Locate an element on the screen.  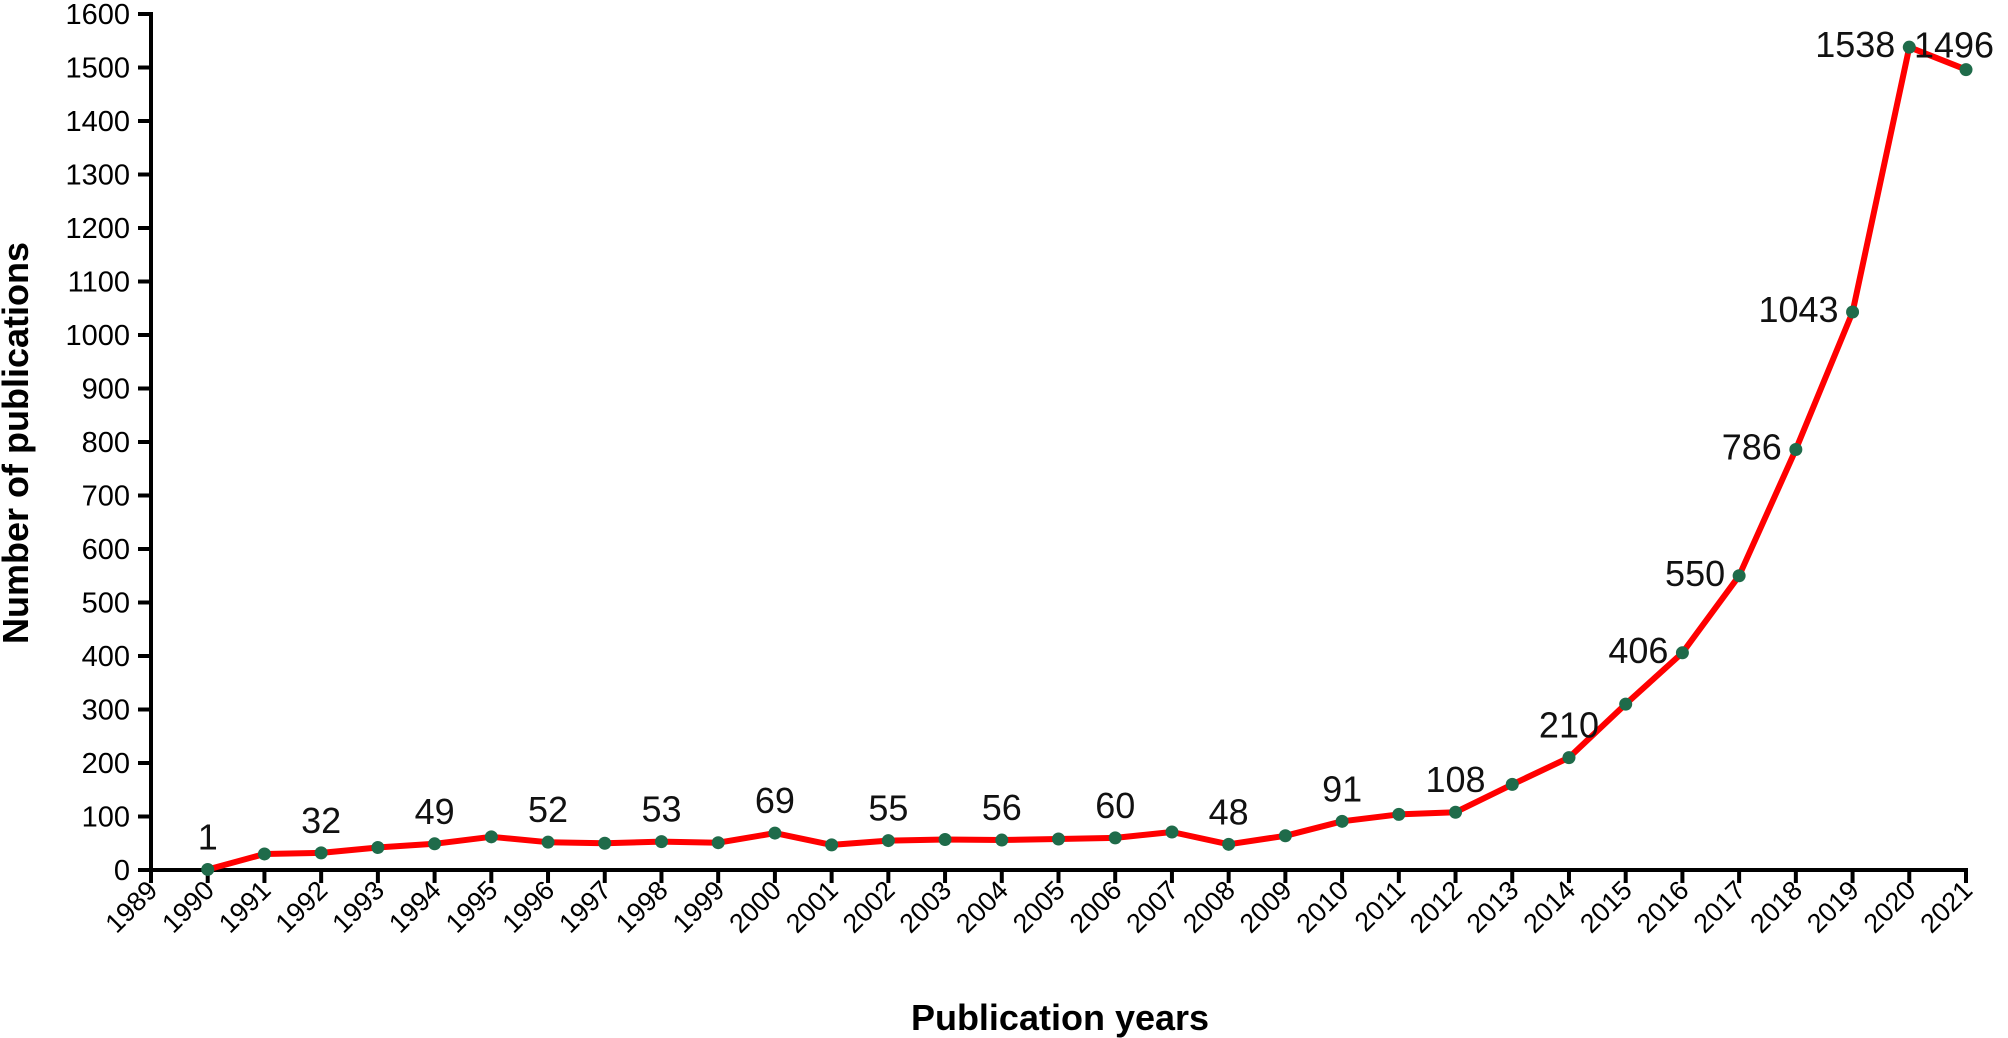
x-tick-label: 2016 is located at coordinates (1663, 907).